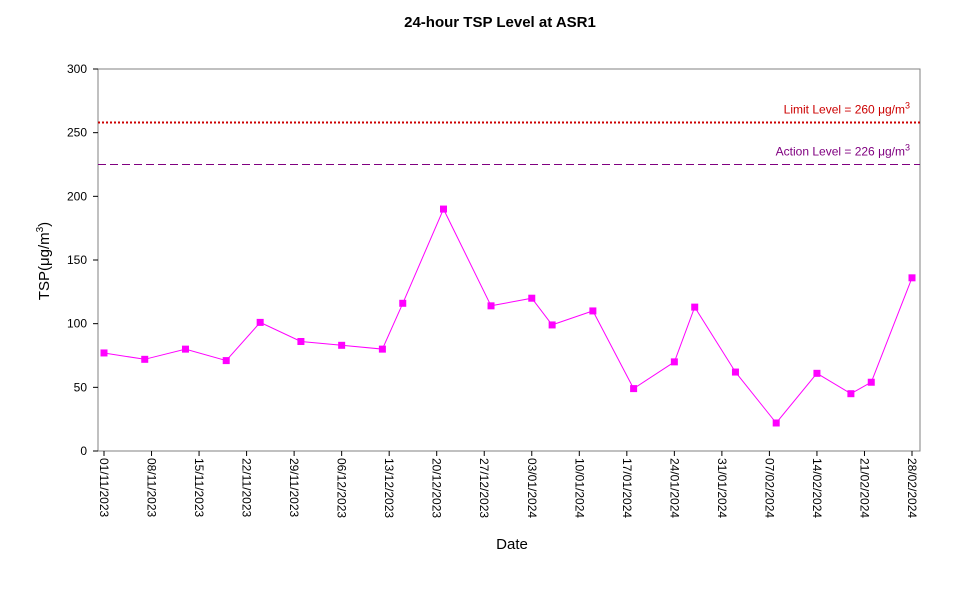 The image size is (967, 590). I want to click on x-tick-label: 03/01/2024, so click(532, 488).